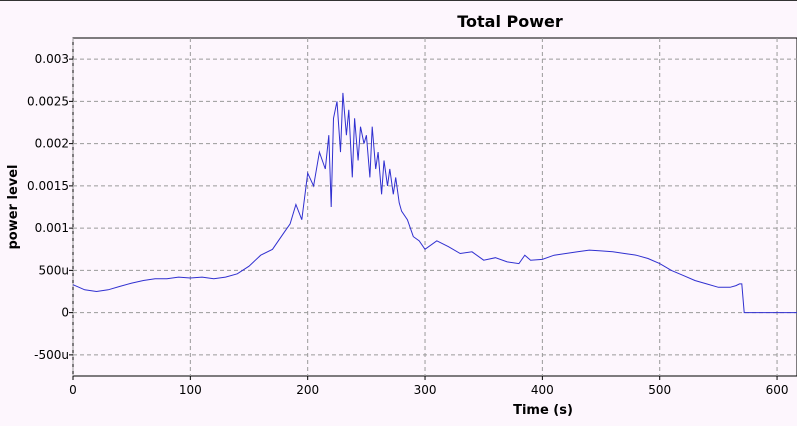 The height and width of the screenshot is (426, 797). Describe the element at coordinates (52, 144) in the screenshot. I see `y-tick-label: 0.002` at that location.